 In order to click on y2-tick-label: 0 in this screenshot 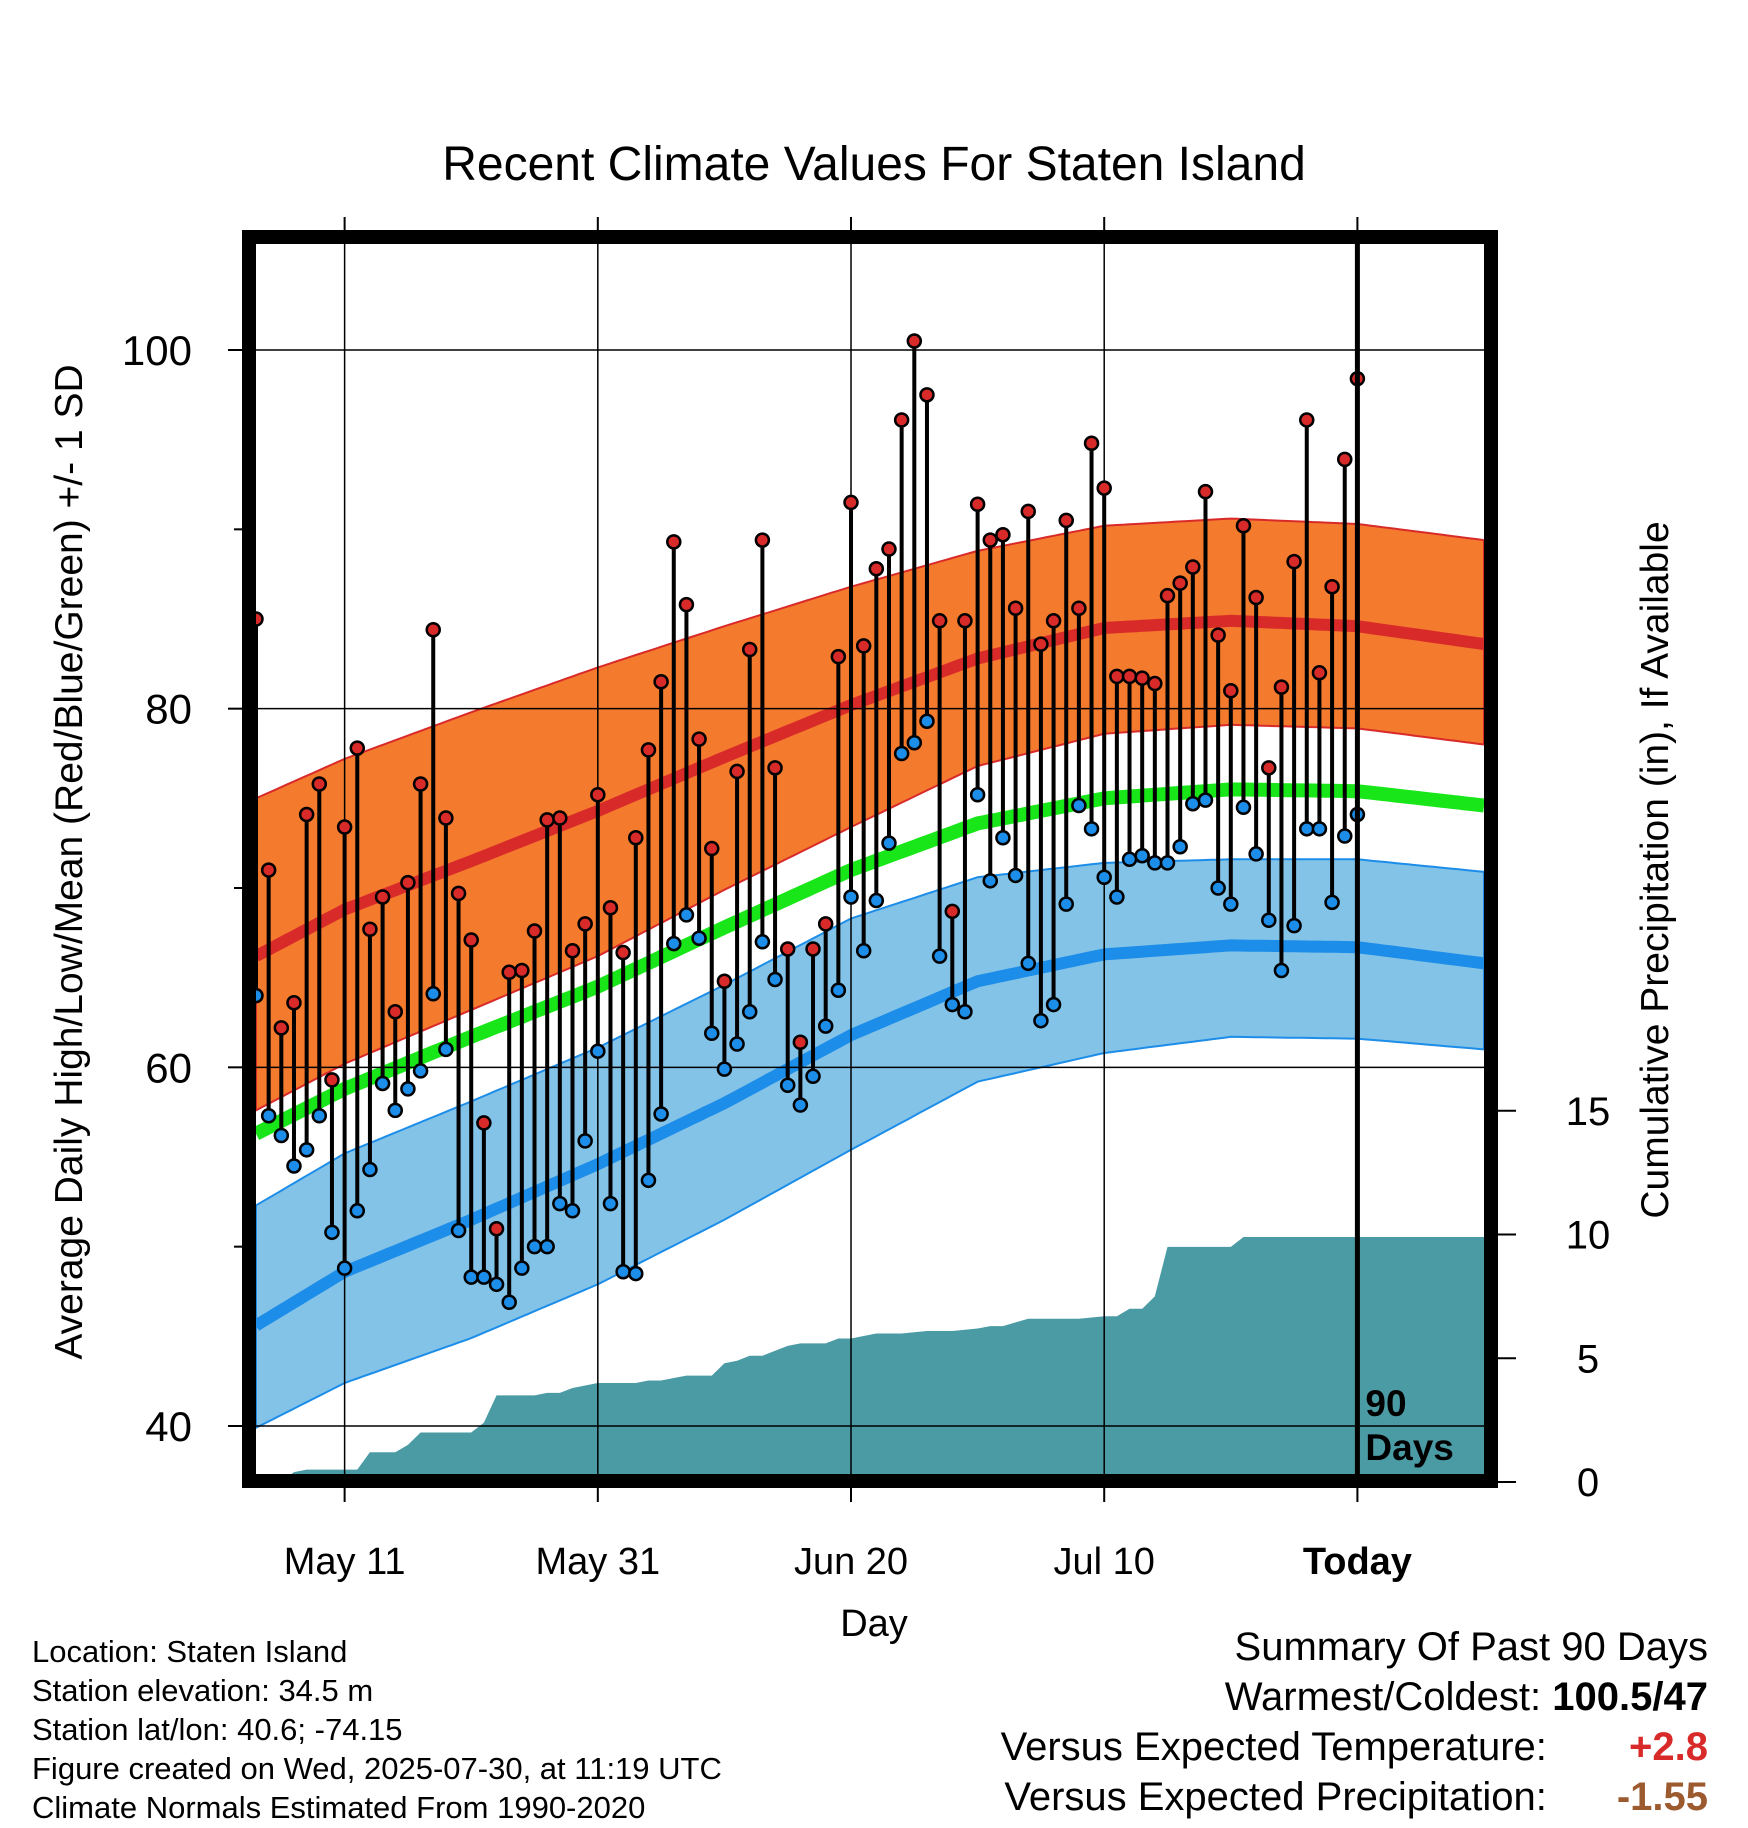, I will do `click(1588, 1483)`.